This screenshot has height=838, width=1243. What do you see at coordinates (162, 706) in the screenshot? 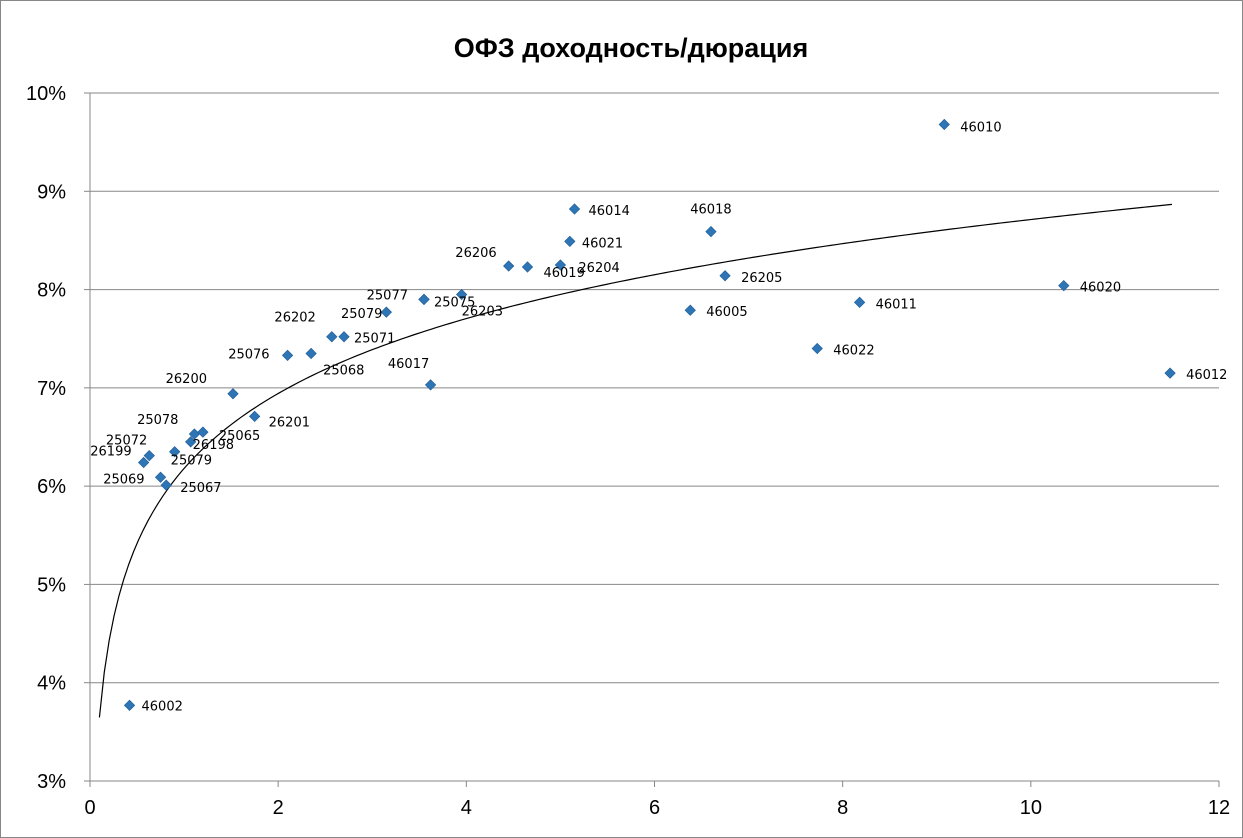
I see `data-point-label: 46002` at bounding box center [162, 706].